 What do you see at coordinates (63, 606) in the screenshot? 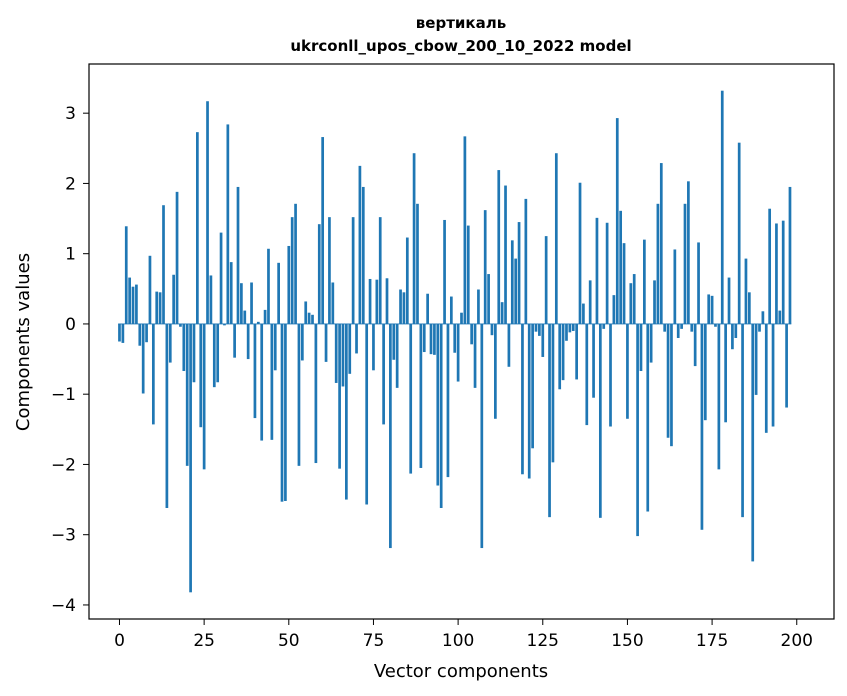
I see `y-tick-label--4: −4` at bounding box center [63, 606].